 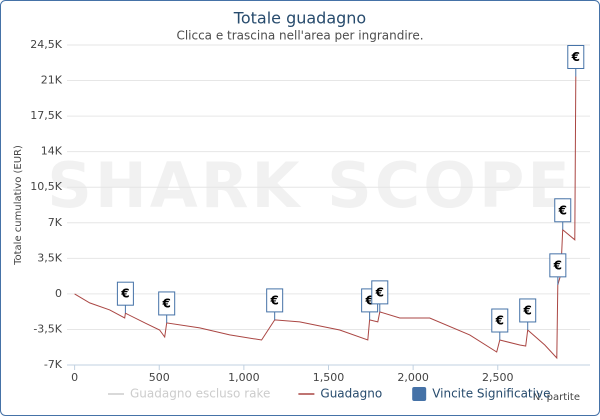 I want to click on x-tick-label: 2,000, so click(x=413, y=377).